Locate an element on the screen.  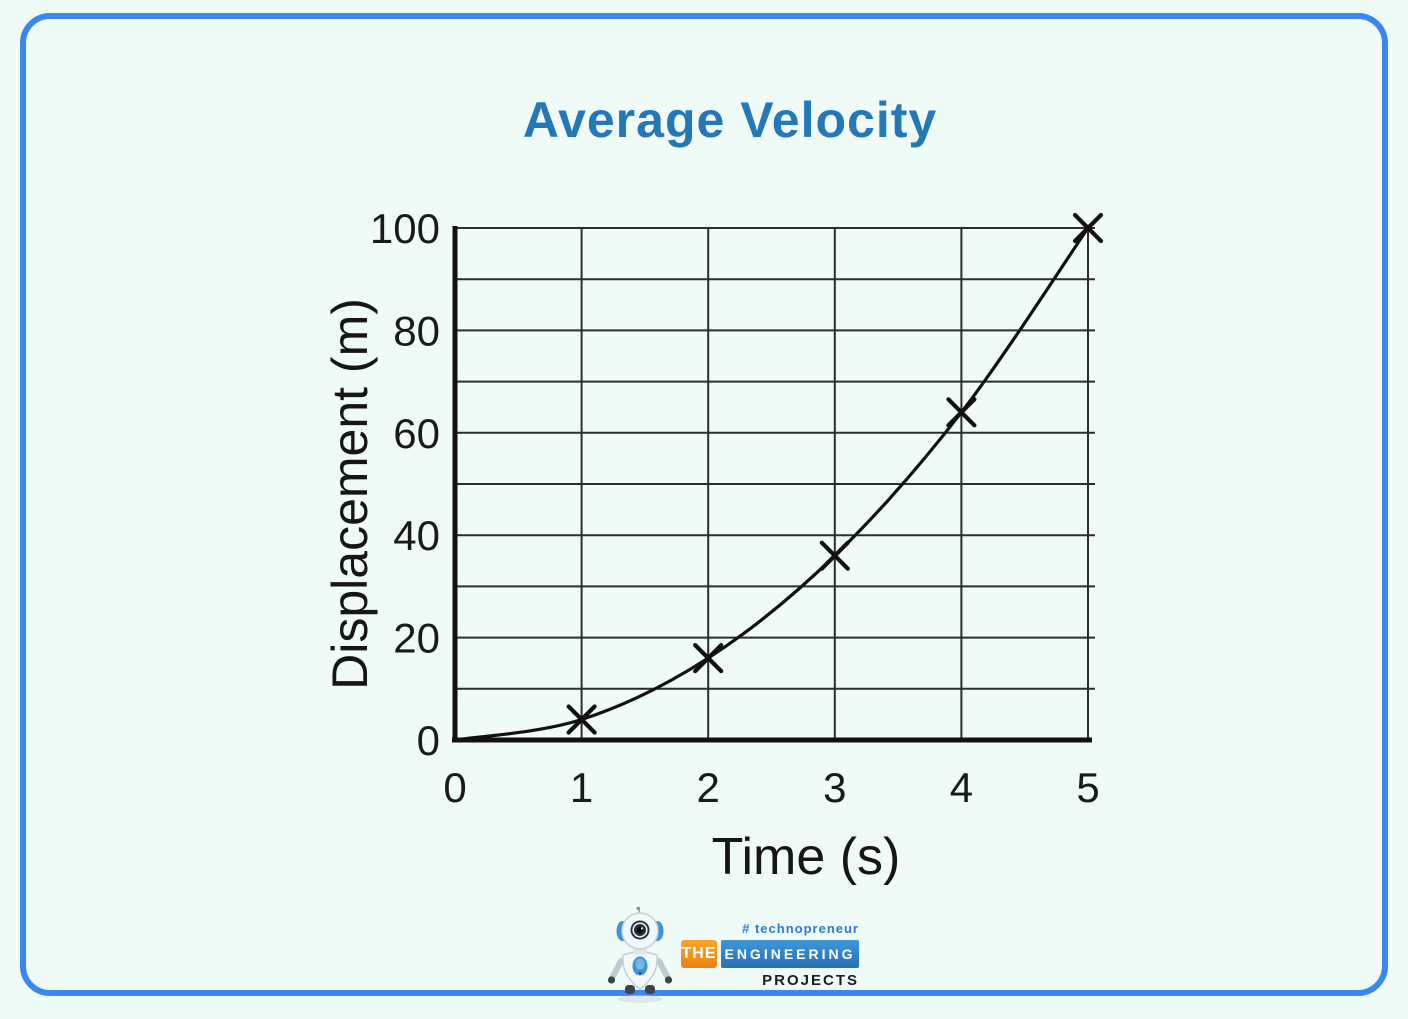
brand-the-badge: THE is located at coordinates (699, 954).